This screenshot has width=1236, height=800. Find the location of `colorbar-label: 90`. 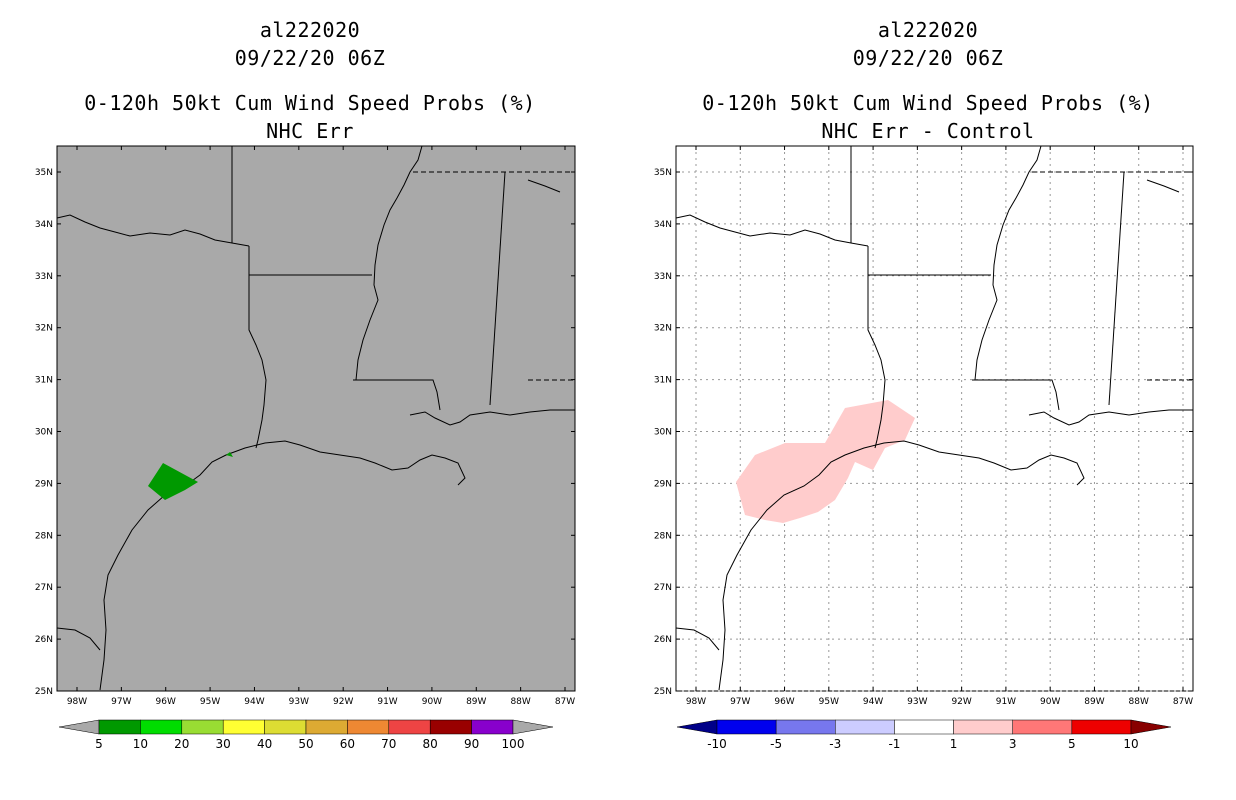

colorbar-label: 90 is located at coordinates (471, 744).